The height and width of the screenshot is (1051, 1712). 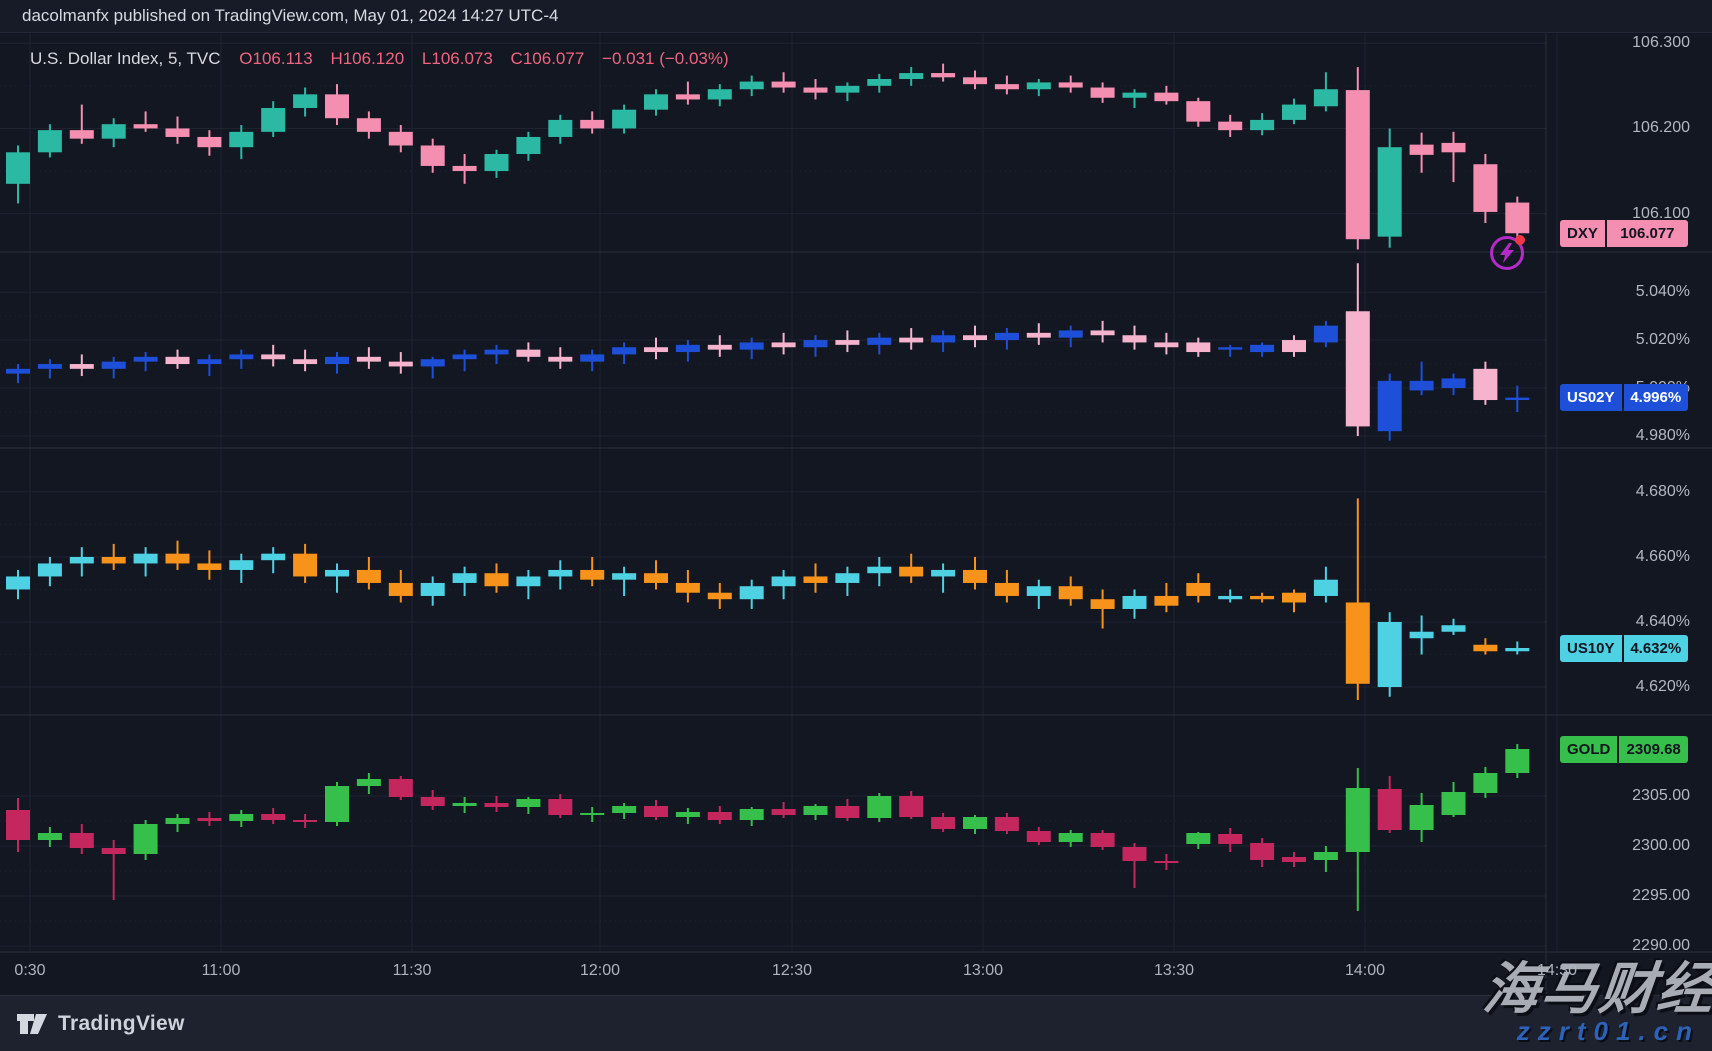 I want to click on price-badge-us02y: US02Y 4.996%, so click(x=1624, y=398).